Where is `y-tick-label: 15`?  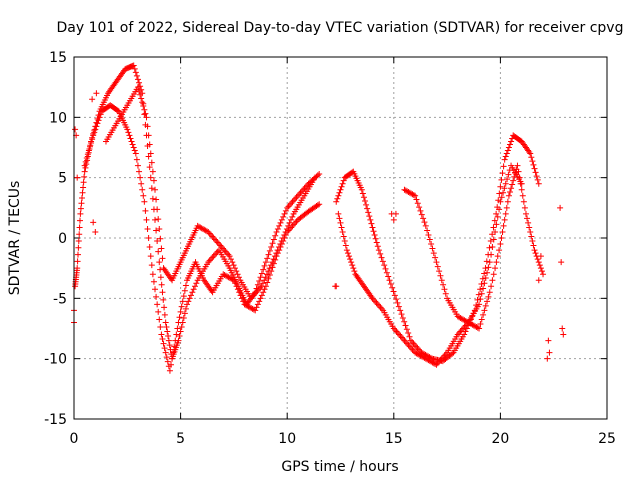 y-tick-label: 15 is located at coordinates (58, 58).